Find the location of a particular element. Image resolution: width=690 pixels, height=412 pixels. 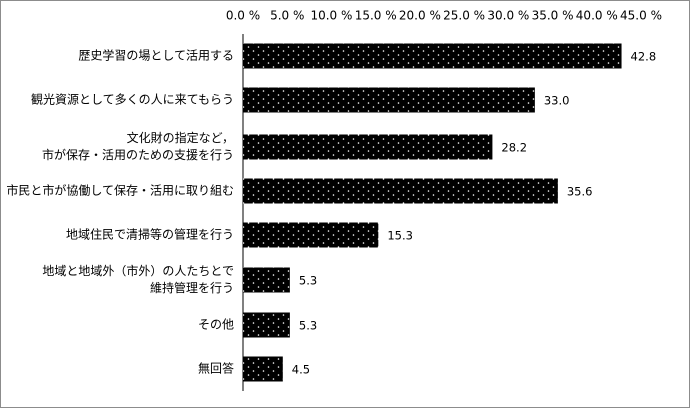

data-label: 33.0 is located at coordinates (557, 101).